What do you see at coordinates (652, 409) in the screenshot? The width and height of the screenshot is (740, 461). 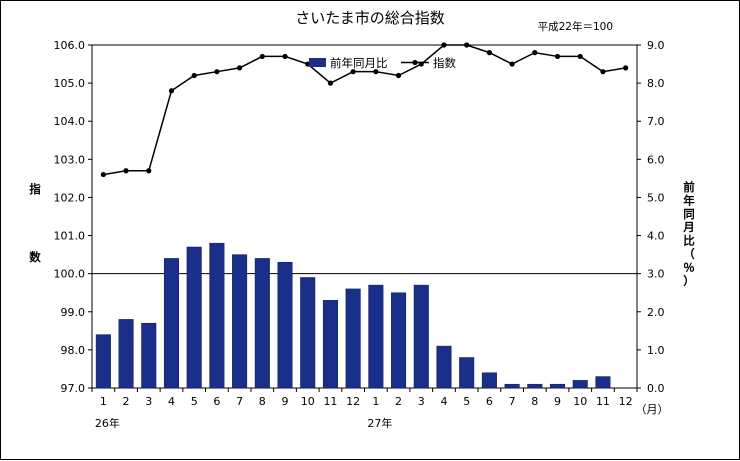 I see `x-unit-label: （月）` at bounding box center [652, 409].